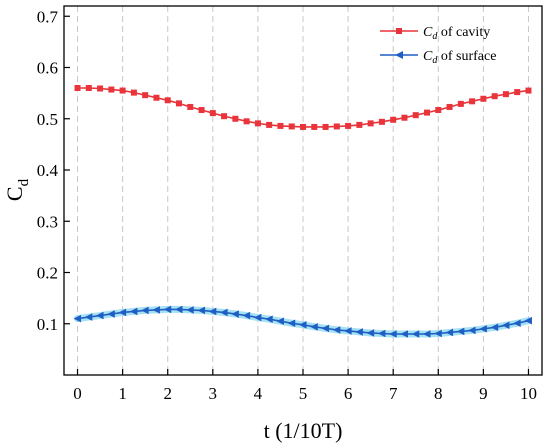 Image resolution: width=550 pixels, height=447 pixels. I want to click on legend-marker-cavity, so click(399, 31).